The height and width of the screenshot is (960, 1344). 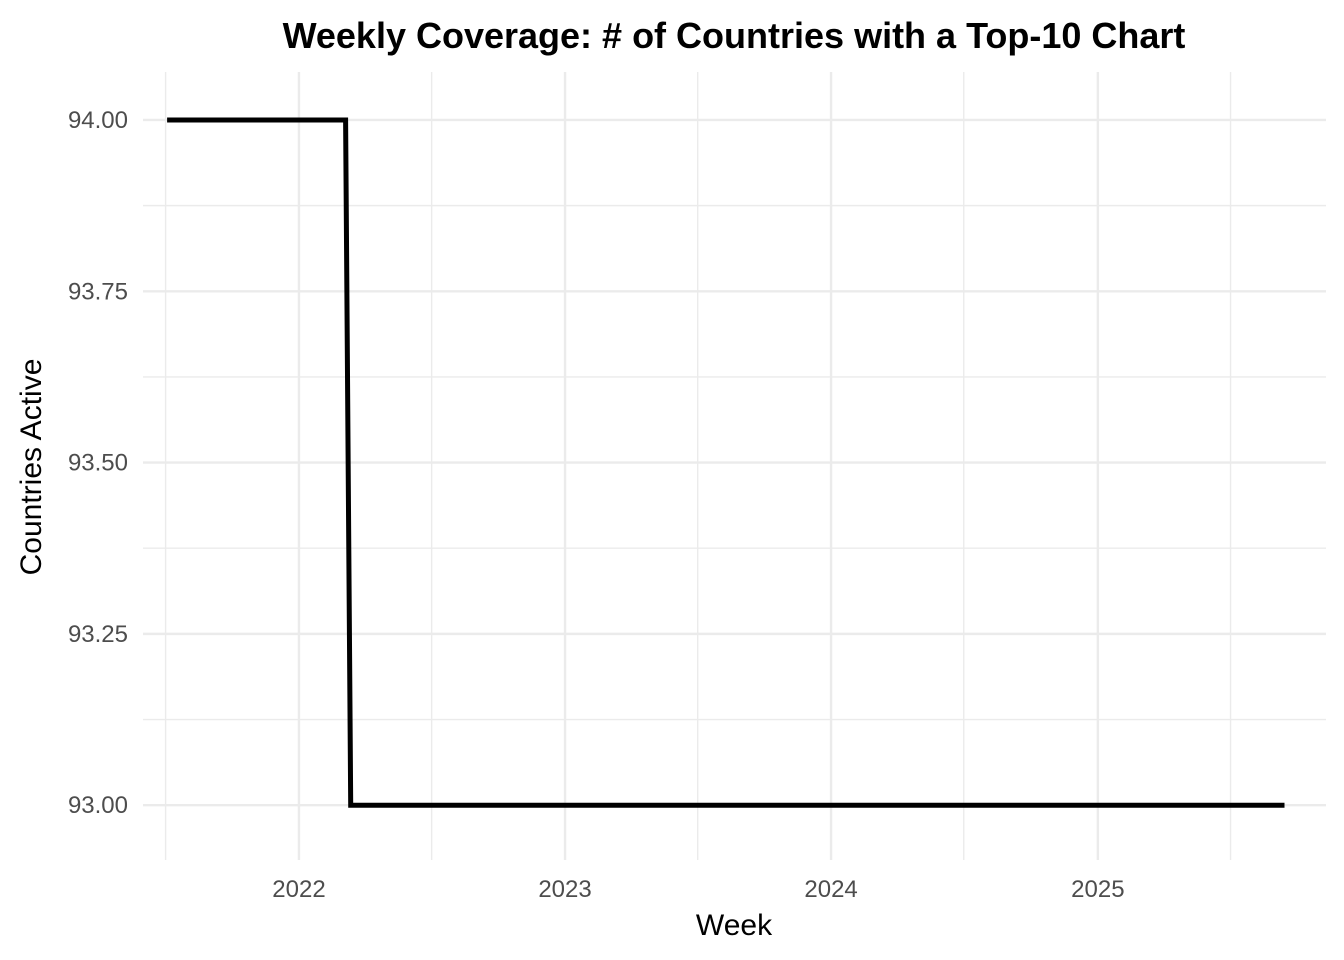 I want to click on y-tick-label: 93.25, so click(x=98, y=634).